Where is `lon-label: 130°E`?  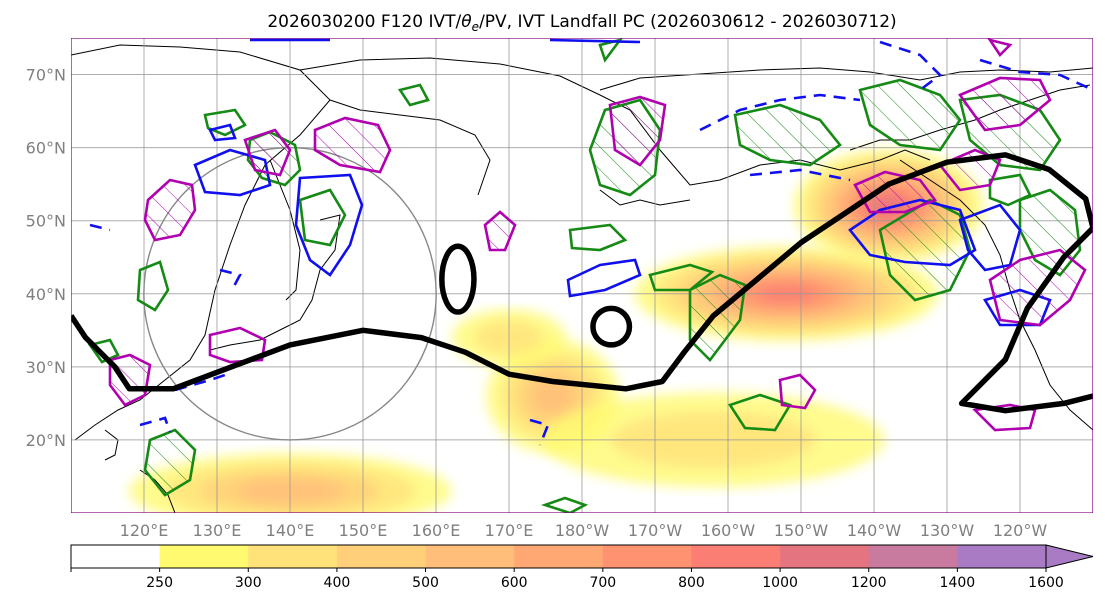
lon-label: 130°E is located at coordinates (217, 530).